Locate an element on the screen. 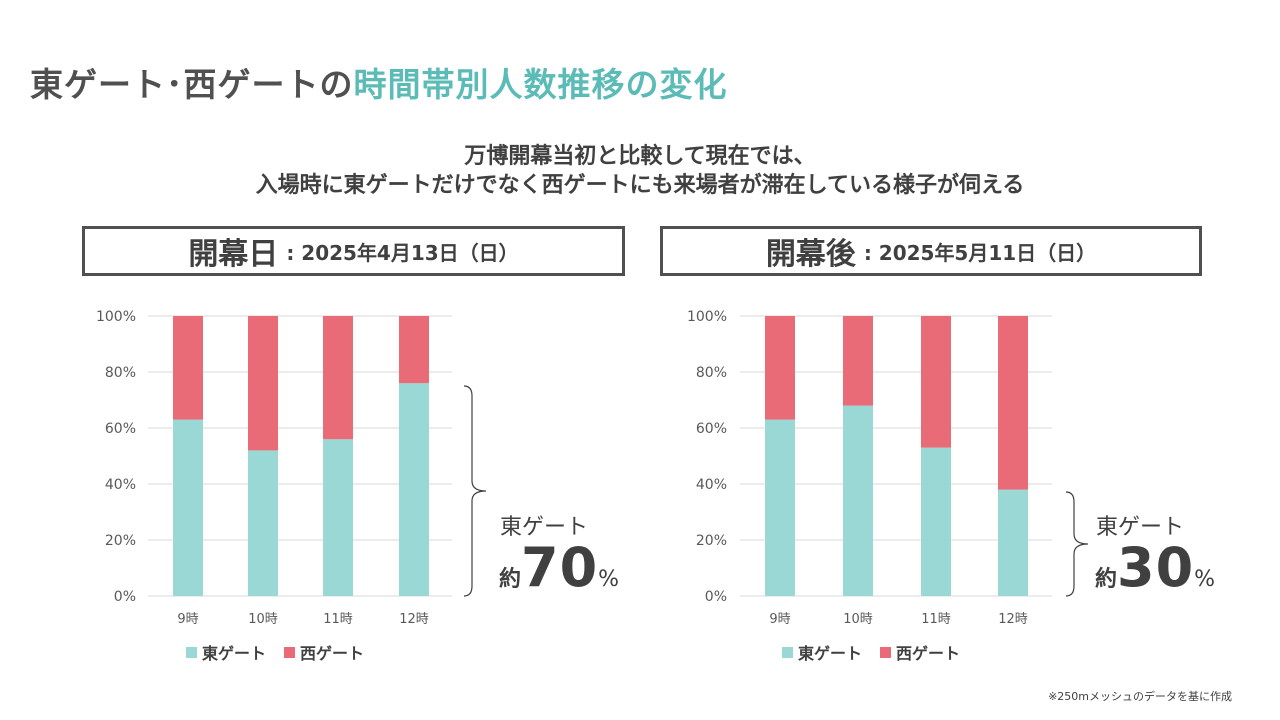  page-title: 東ゲート･西ゲートの時間帯別人数推移の変化 is located at coordinates (379, 82).